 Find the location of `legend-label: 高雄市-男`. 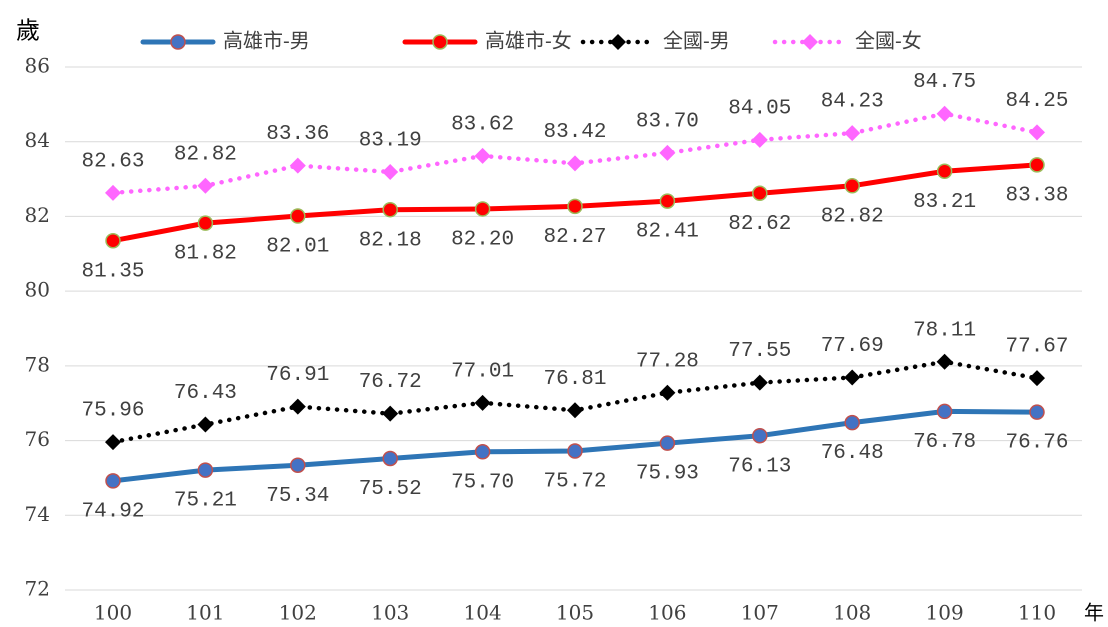

legend-label: 高雄市-男 is located at coordinates (266, 41).